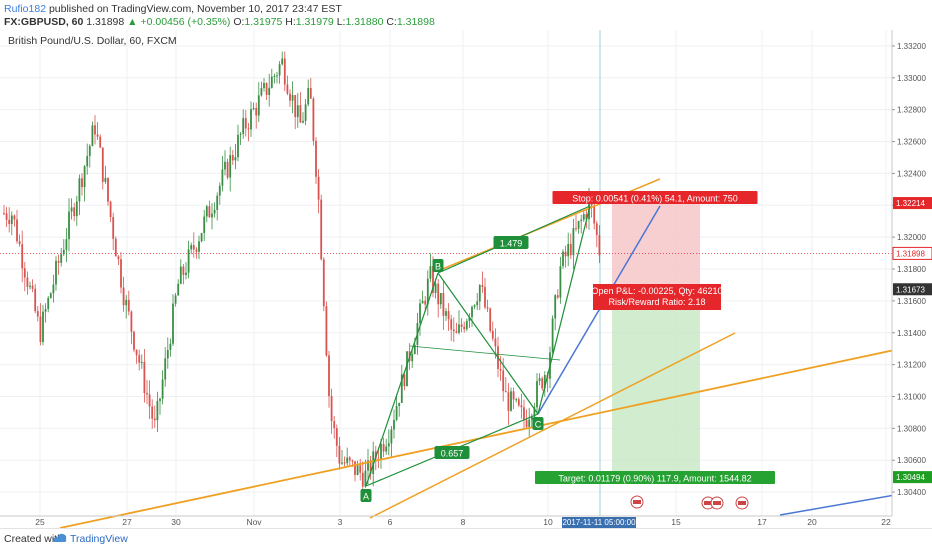 The height and width of the screenshot is (551, 932). I want to click on pattern-point-a: A, so click(366, 497).